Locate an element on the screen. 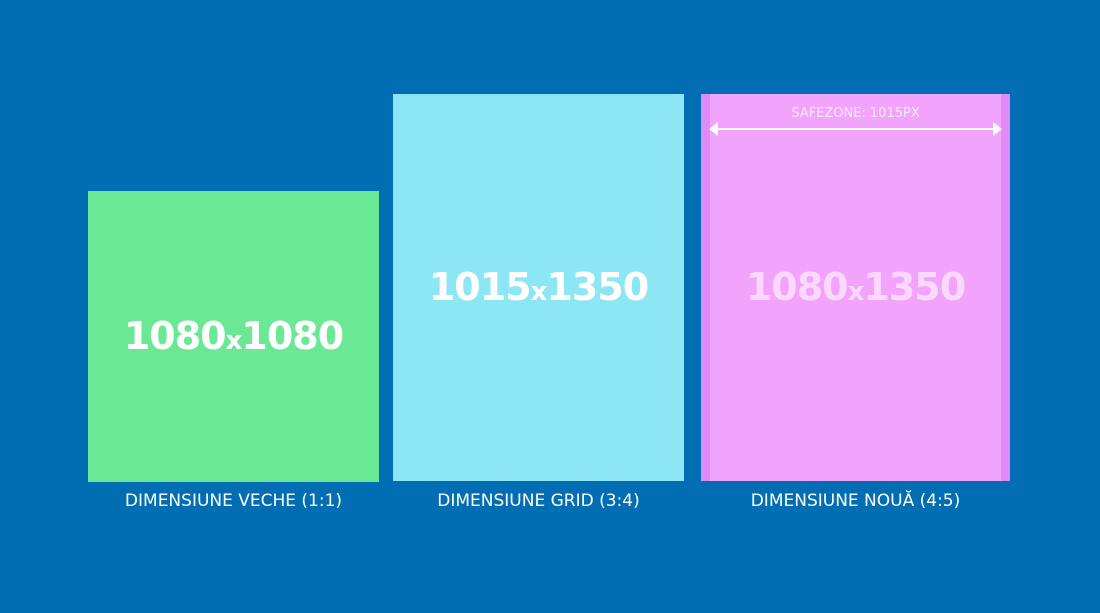  dimension-label: 1080x1350 is located at coordinates (855, 287).